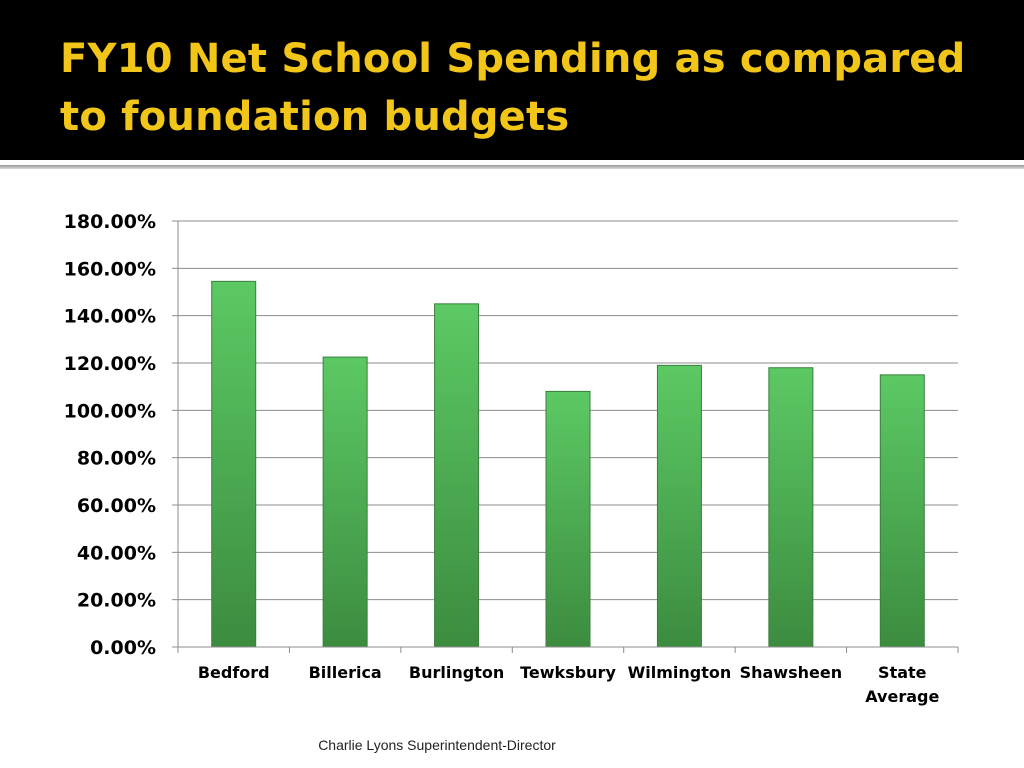 The height and width of the screenshot is (768, 1024). What do you see at coordinates (791, 672) in the screenshot?
I see `x-category-label: Shawsheen` at bounding box center [791, 672].